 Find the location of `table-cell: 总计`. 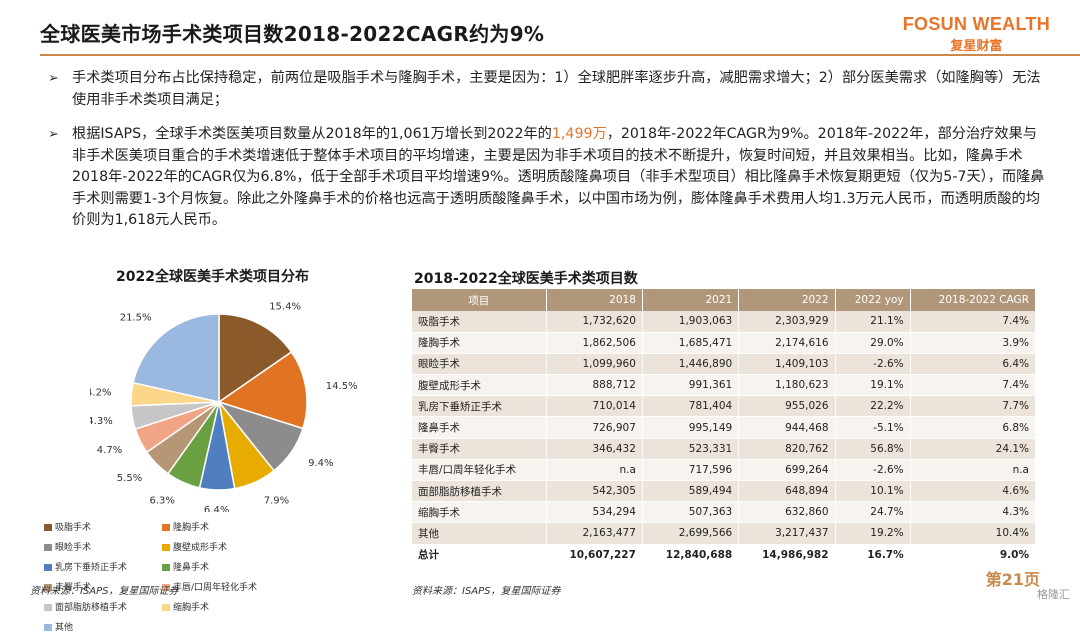

table-cell: 总计 is located at coordinates (479, 554).